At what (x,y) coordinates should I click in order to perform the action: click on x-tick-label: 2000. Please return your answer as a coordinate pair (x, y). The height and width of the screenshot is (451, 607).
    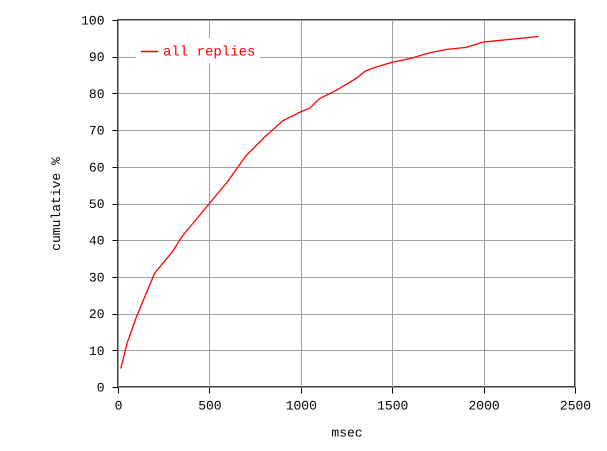
    Looking at the image, I should click on (484, 406).